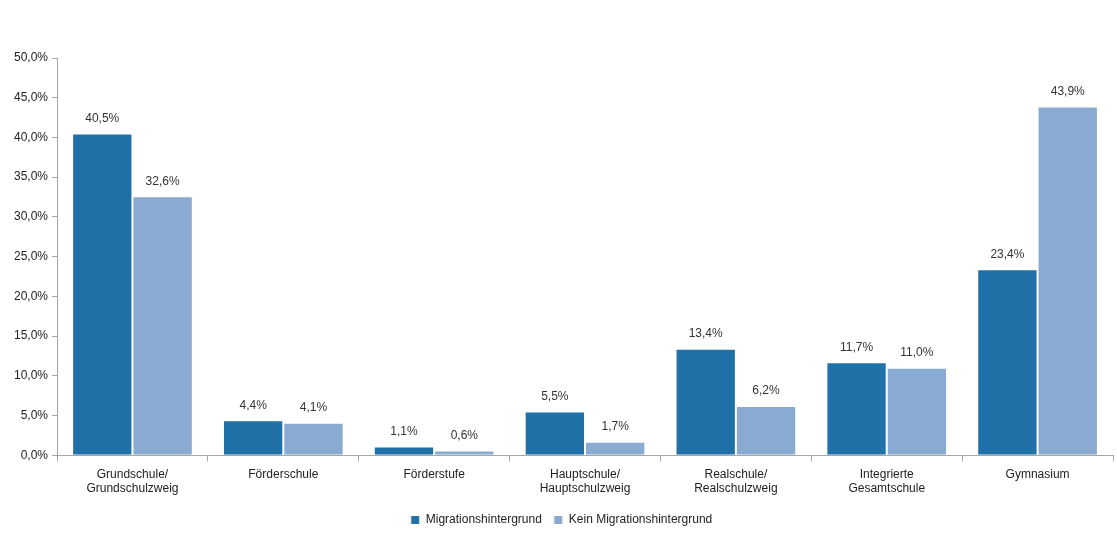  Describe the element at coordinates (102, 117) in the screenshot. I see `data-label: 40,5%` at that location.